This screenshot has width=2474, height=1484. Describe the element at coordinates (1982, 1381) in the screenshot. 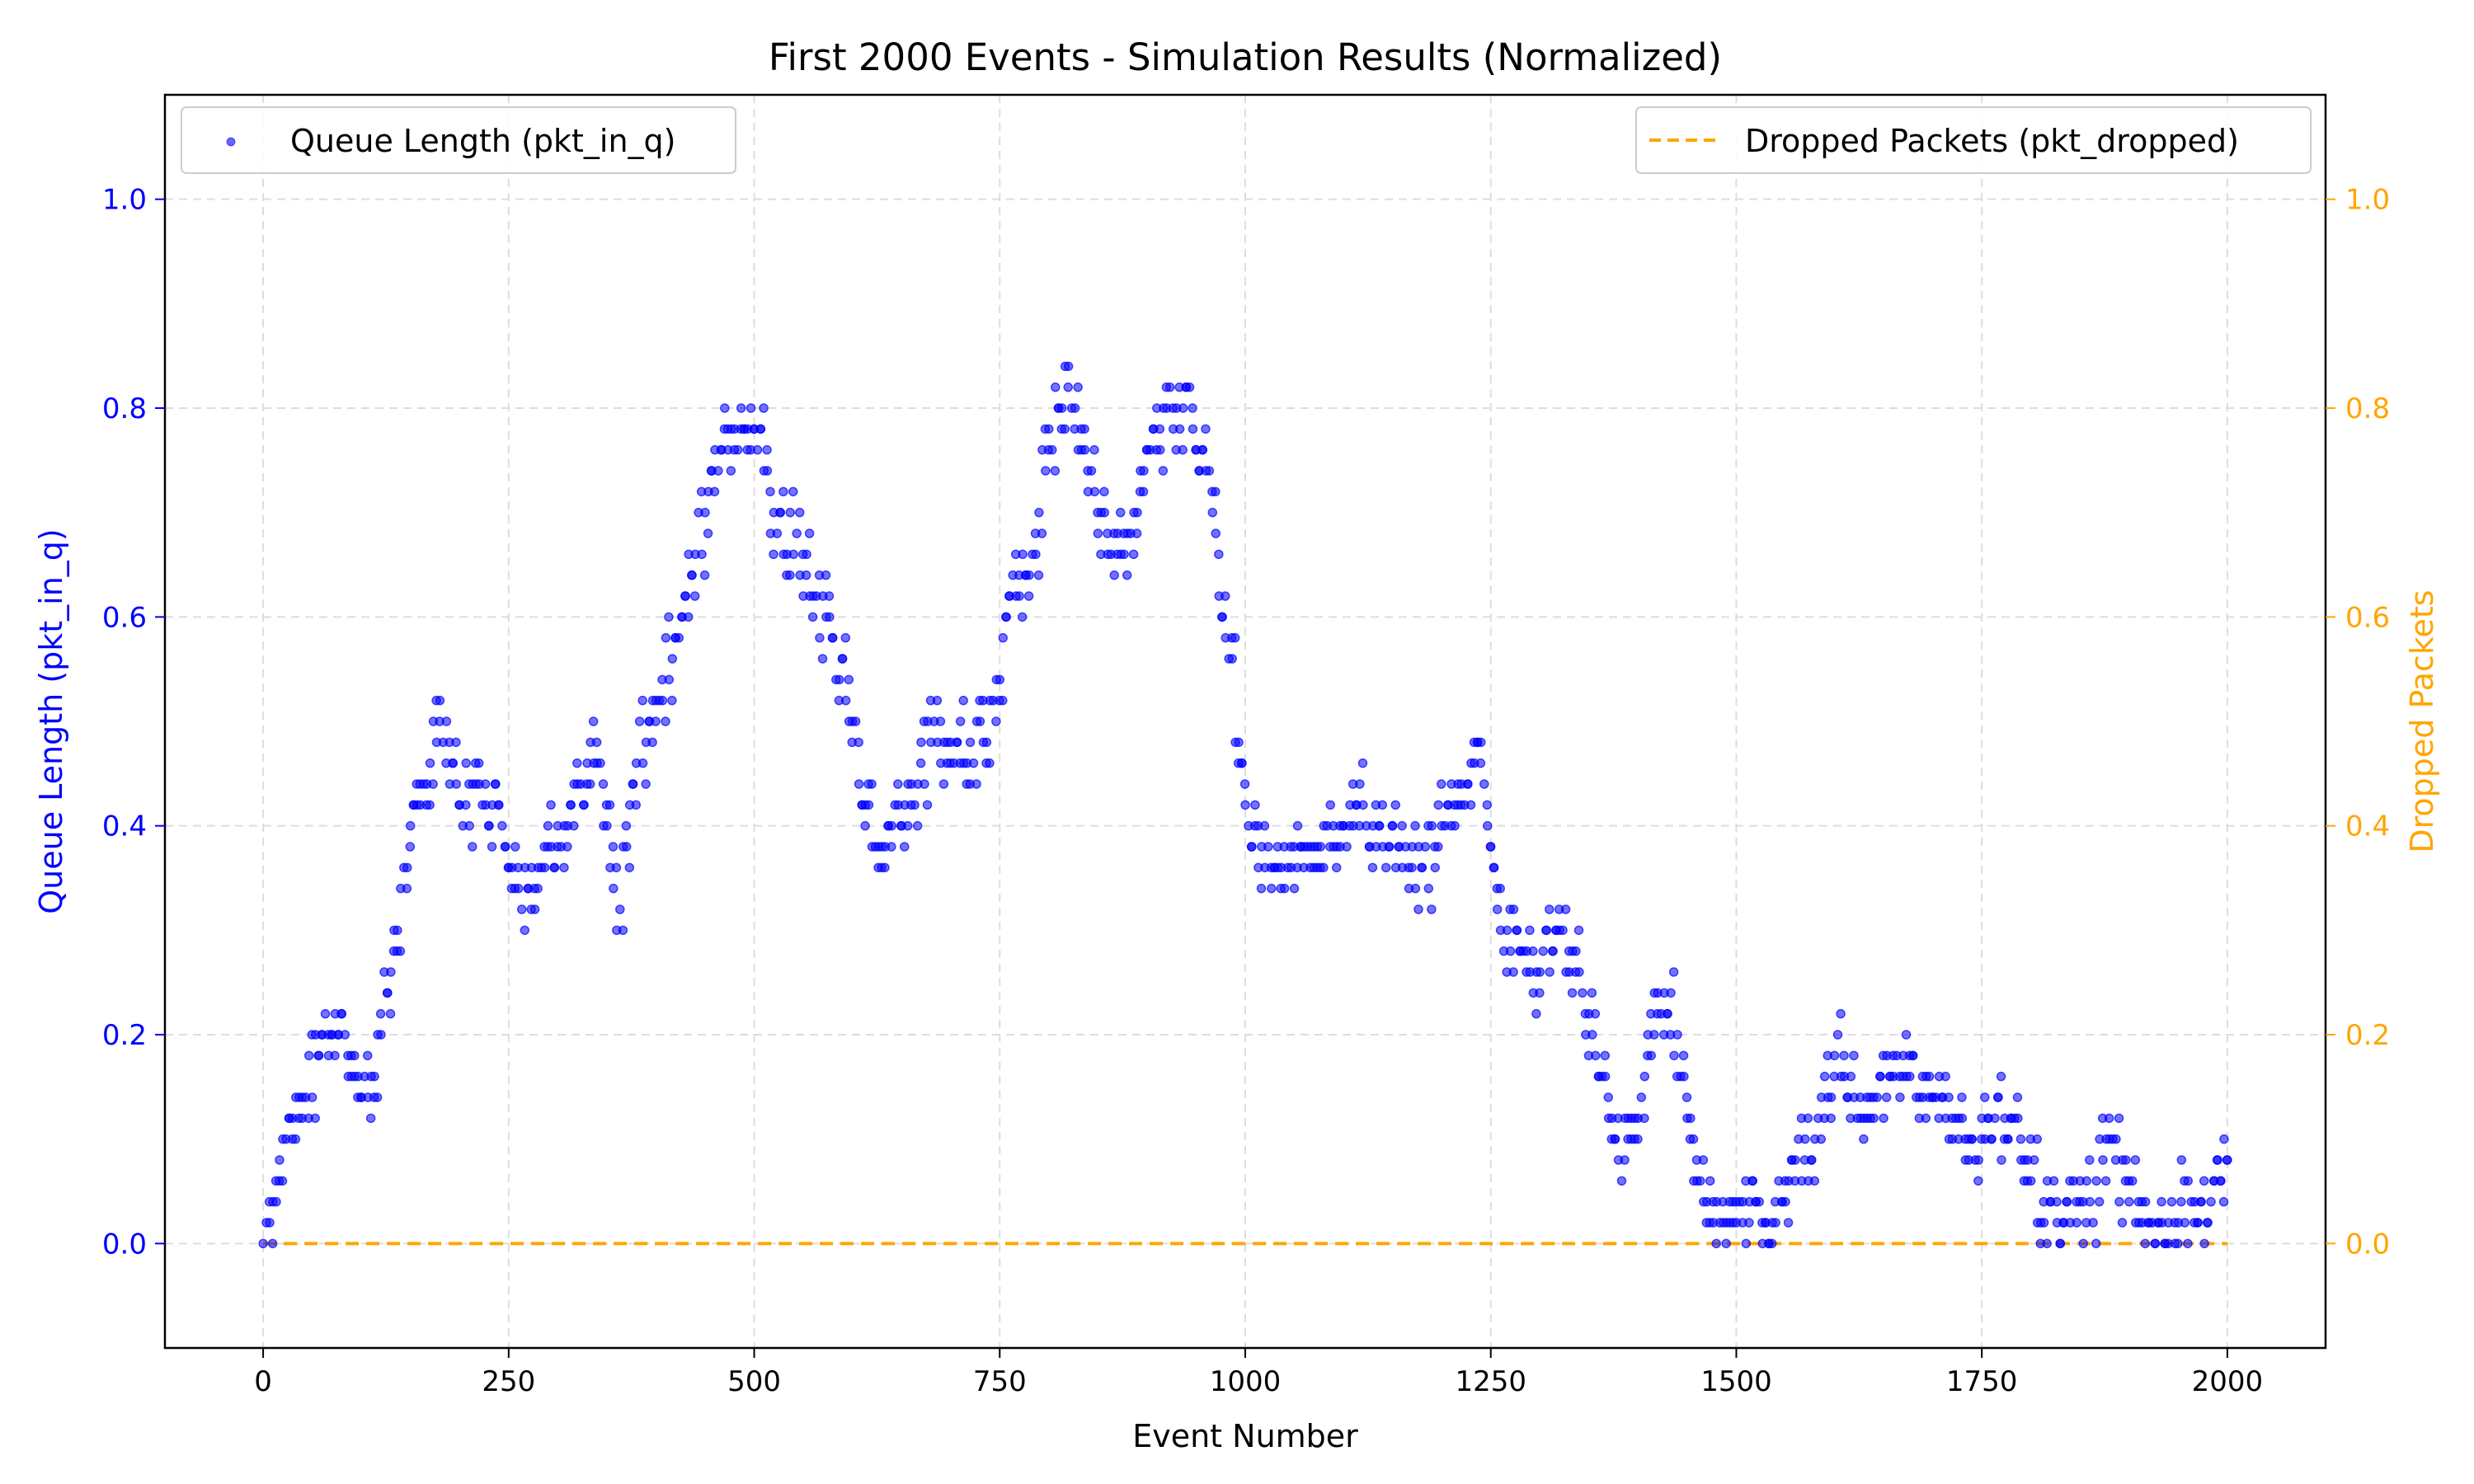

I see `x-tick-label: 1750` at that location.